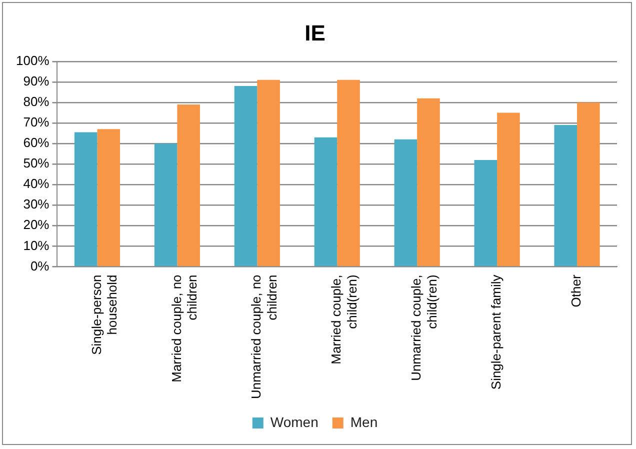  What do you see at coordinates (496, 332) in the screenshot?
I see `x-tick-label: Single-parent family` at bounding box center [496, 332].